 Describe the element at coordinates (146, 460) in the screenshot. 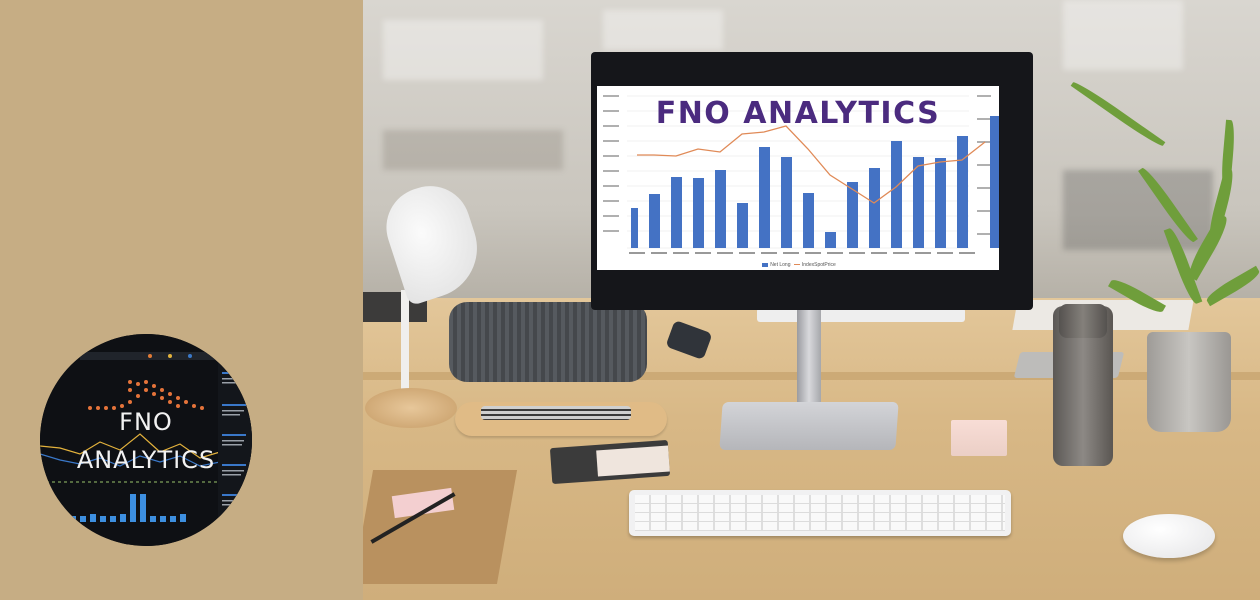

I see `logo-text-analytics: ANALYTICS` at that location.